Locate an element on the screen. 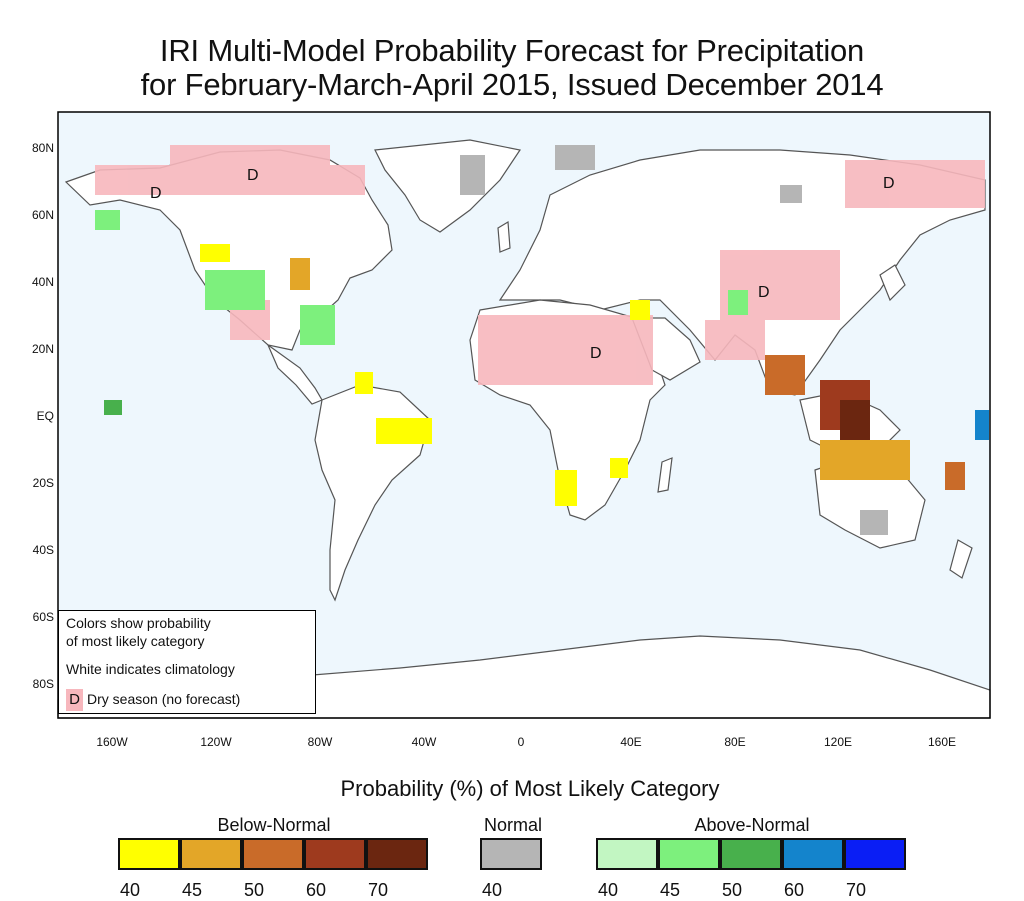 The width and height of the screenshot is (1024, 901). below-area-mainland-sea is located at coordinates (785, 375).